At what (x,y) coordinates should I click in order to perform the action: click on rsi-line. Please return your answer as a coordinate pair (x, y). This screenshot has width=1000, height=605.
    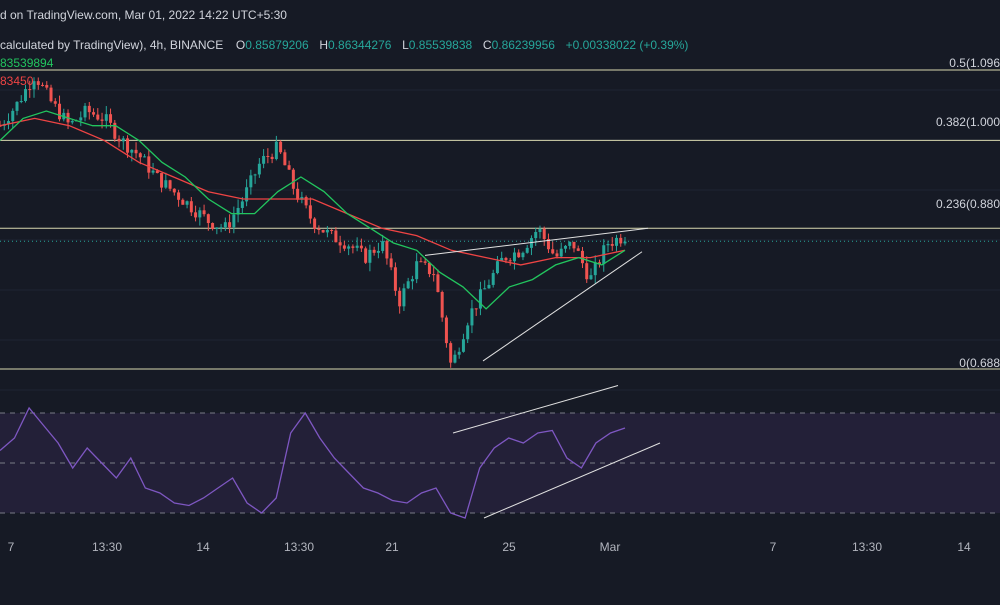
    Looking at the image, I should click on (313, 462).